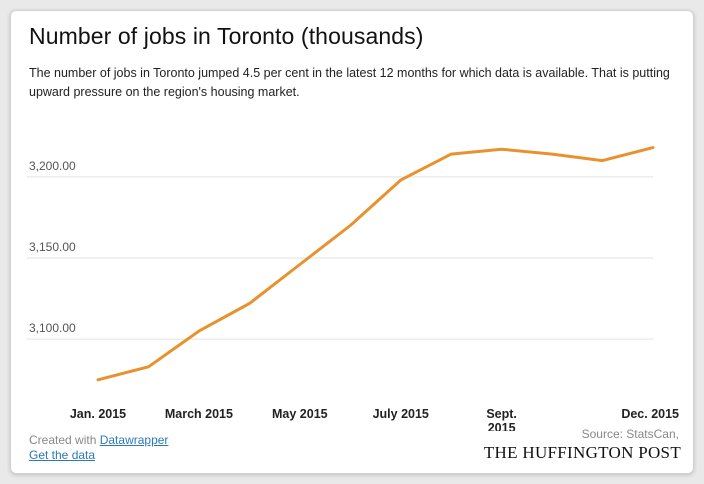 This screenshot has height=484, width=704. Describe the element at coordinates (582, 452) in the screenshot. I see `huffington-post-logo: THE HUFFINGTON POST` at that location.